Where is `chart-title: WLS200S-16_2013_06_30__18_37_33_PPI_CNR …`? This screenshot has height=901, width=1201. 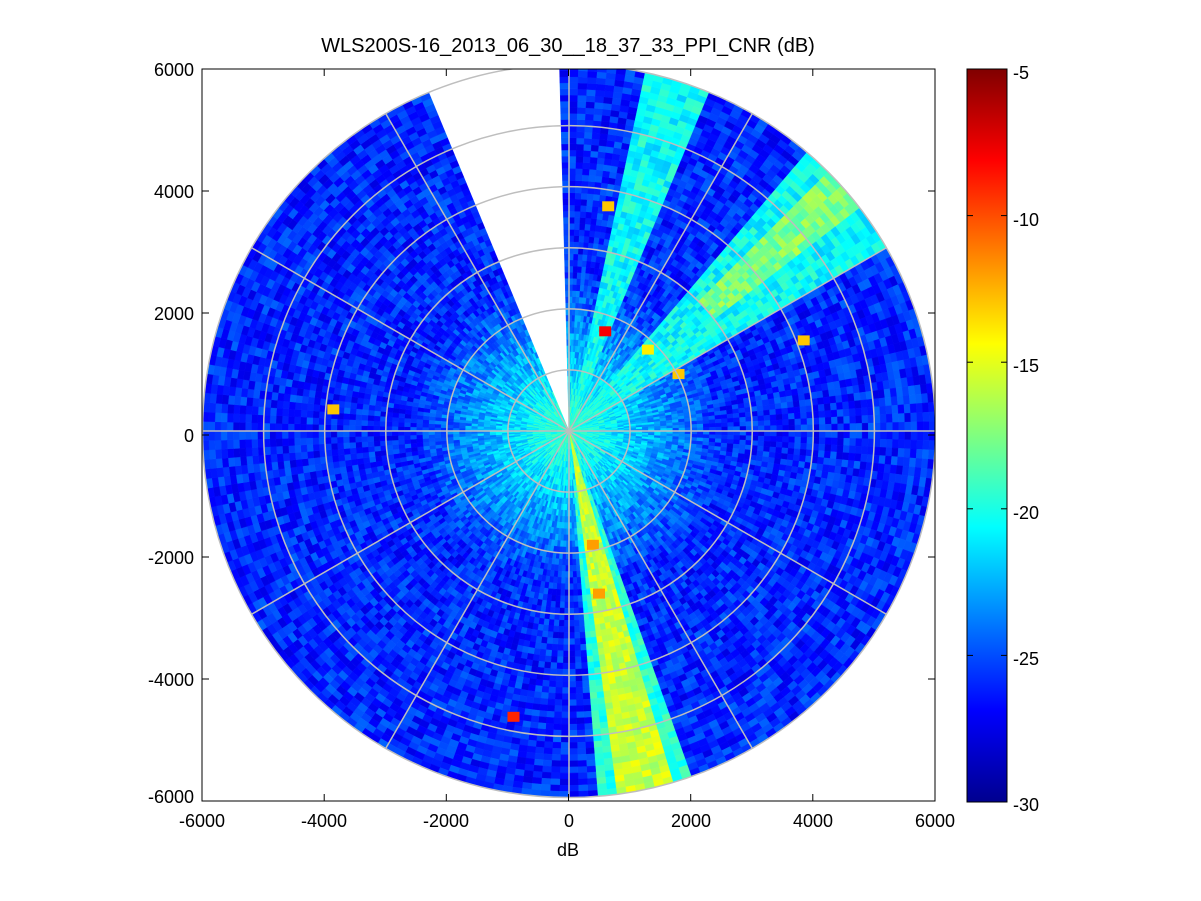 chart-title: WLS200S-16_2013_06_30__18_37_33_PPI_CNR … is located at coordinates (568, 46).